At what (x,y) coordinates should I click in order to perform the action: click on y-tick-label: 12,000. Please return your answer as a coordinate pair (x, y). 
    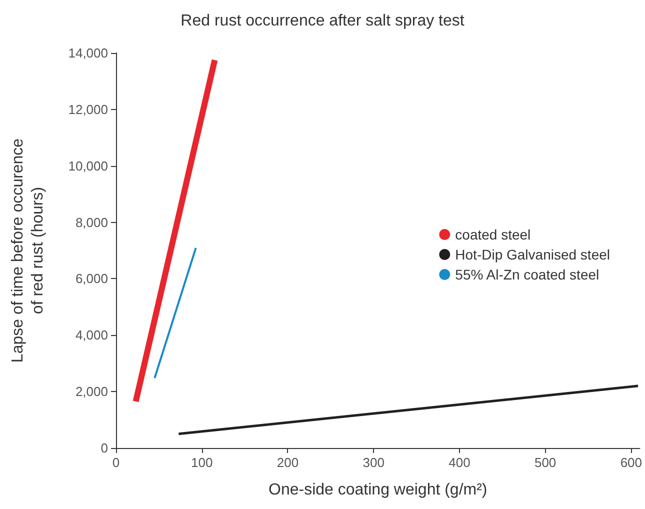
    Looking at the image, I should click on (88, 109).